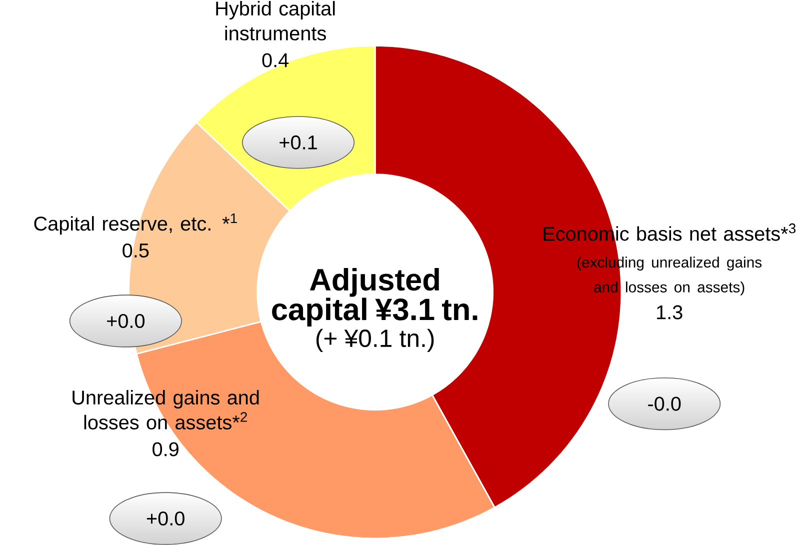  What do you see at coordinates (165, 449) in the screenshot?
I see `data-label: 0.9` at bounding box center [165, 449].